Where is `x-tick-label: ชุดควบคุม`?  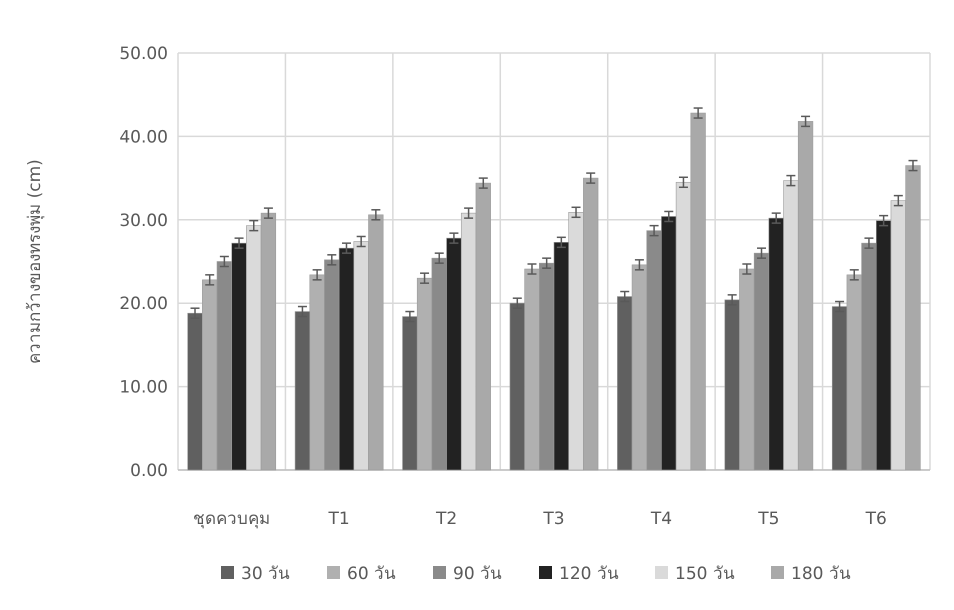
x-tick-label: ชุดควบคุม is located at coordinates (231, 519).